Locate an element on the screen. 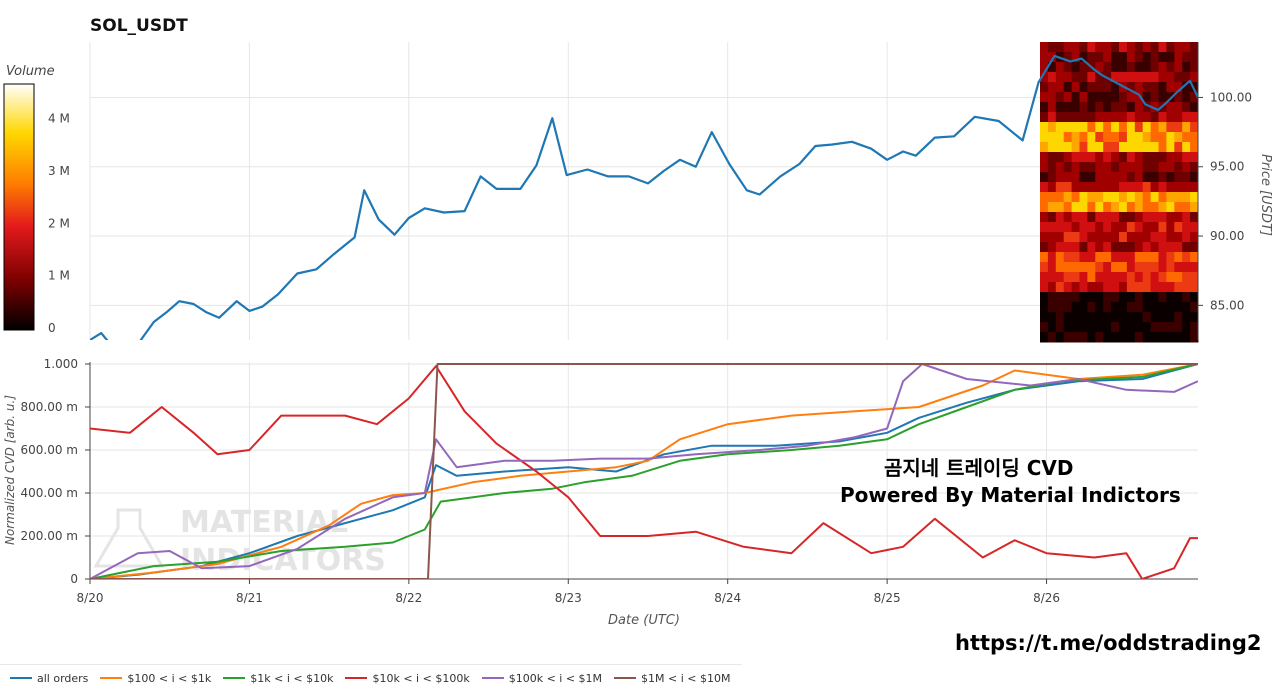 Image resolution: width=1280 pixels, height=695 pixels. colorbar-tick-label: 1 M is located at coordinates (59, 276).